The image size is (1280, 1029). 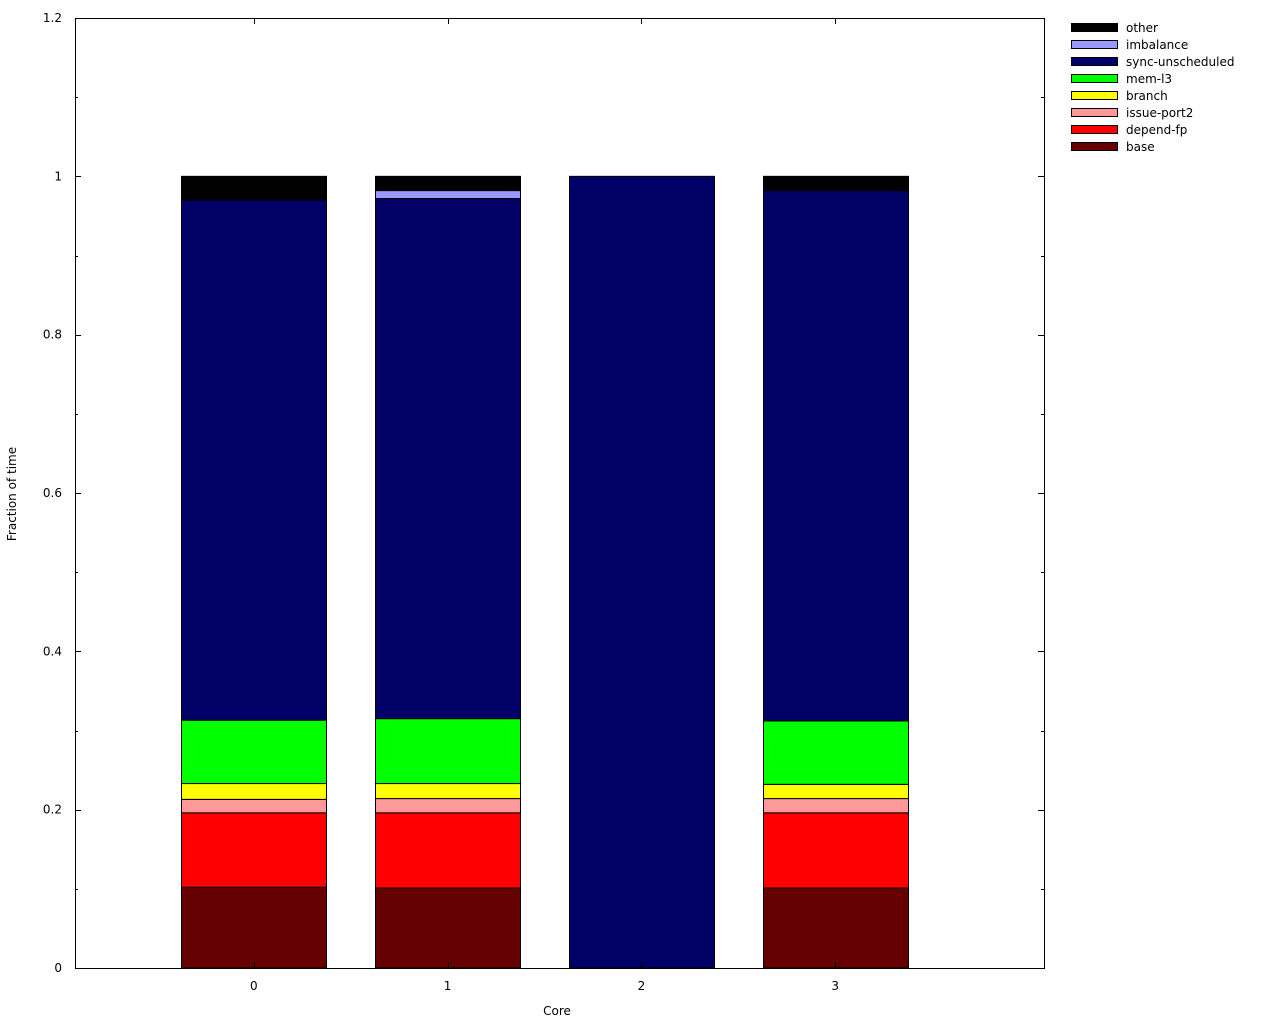 I want to click on x-tick-label: 2, so click(x=642, y=986).